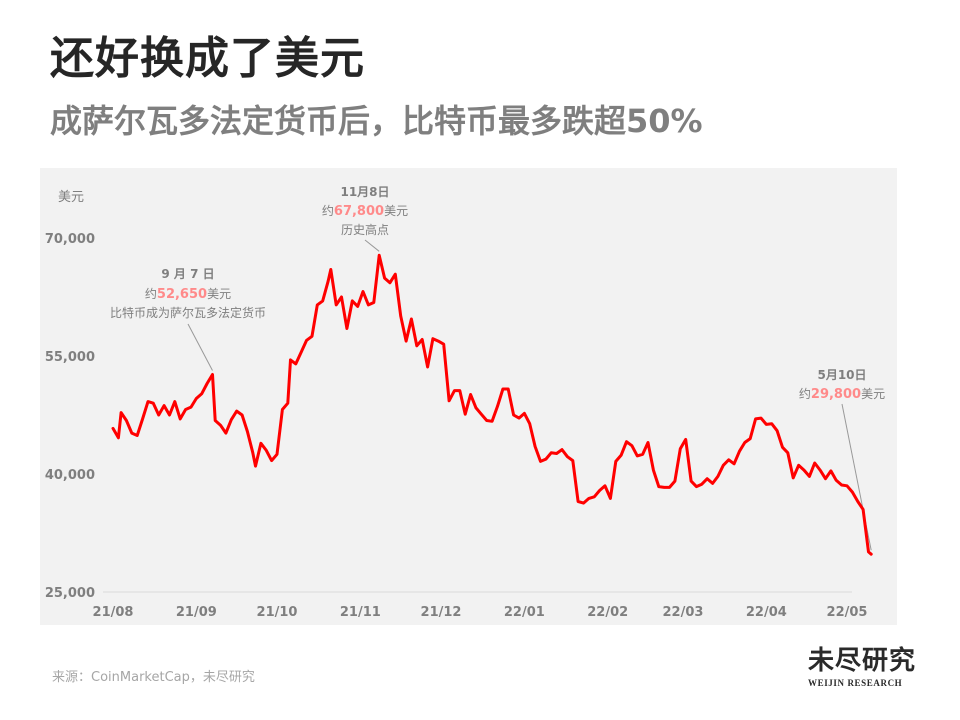 The image size is (960, 720). I want to click on annotation-nov-8-price: 约67,800美元, so click(365, 211).